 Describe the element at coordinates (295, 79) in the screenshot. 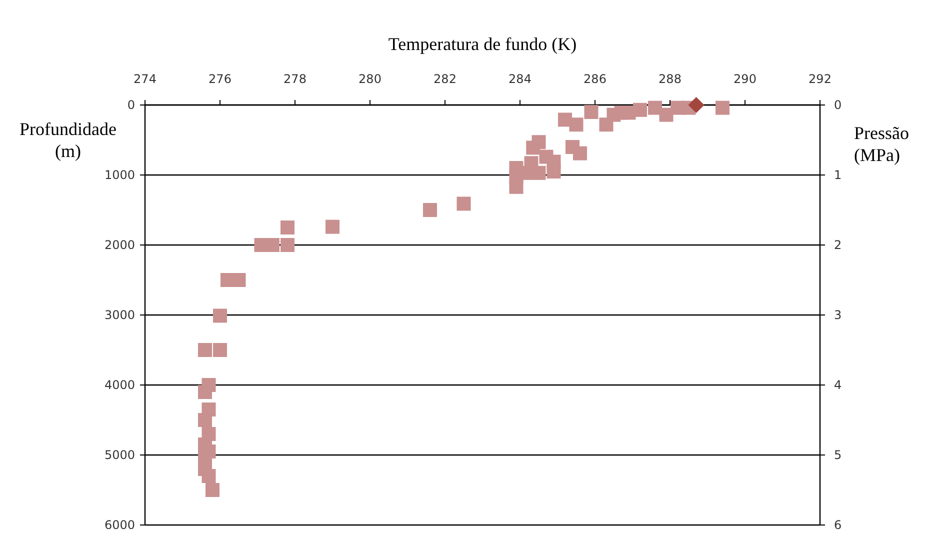

I see `x-tick-label: 278` at that location.